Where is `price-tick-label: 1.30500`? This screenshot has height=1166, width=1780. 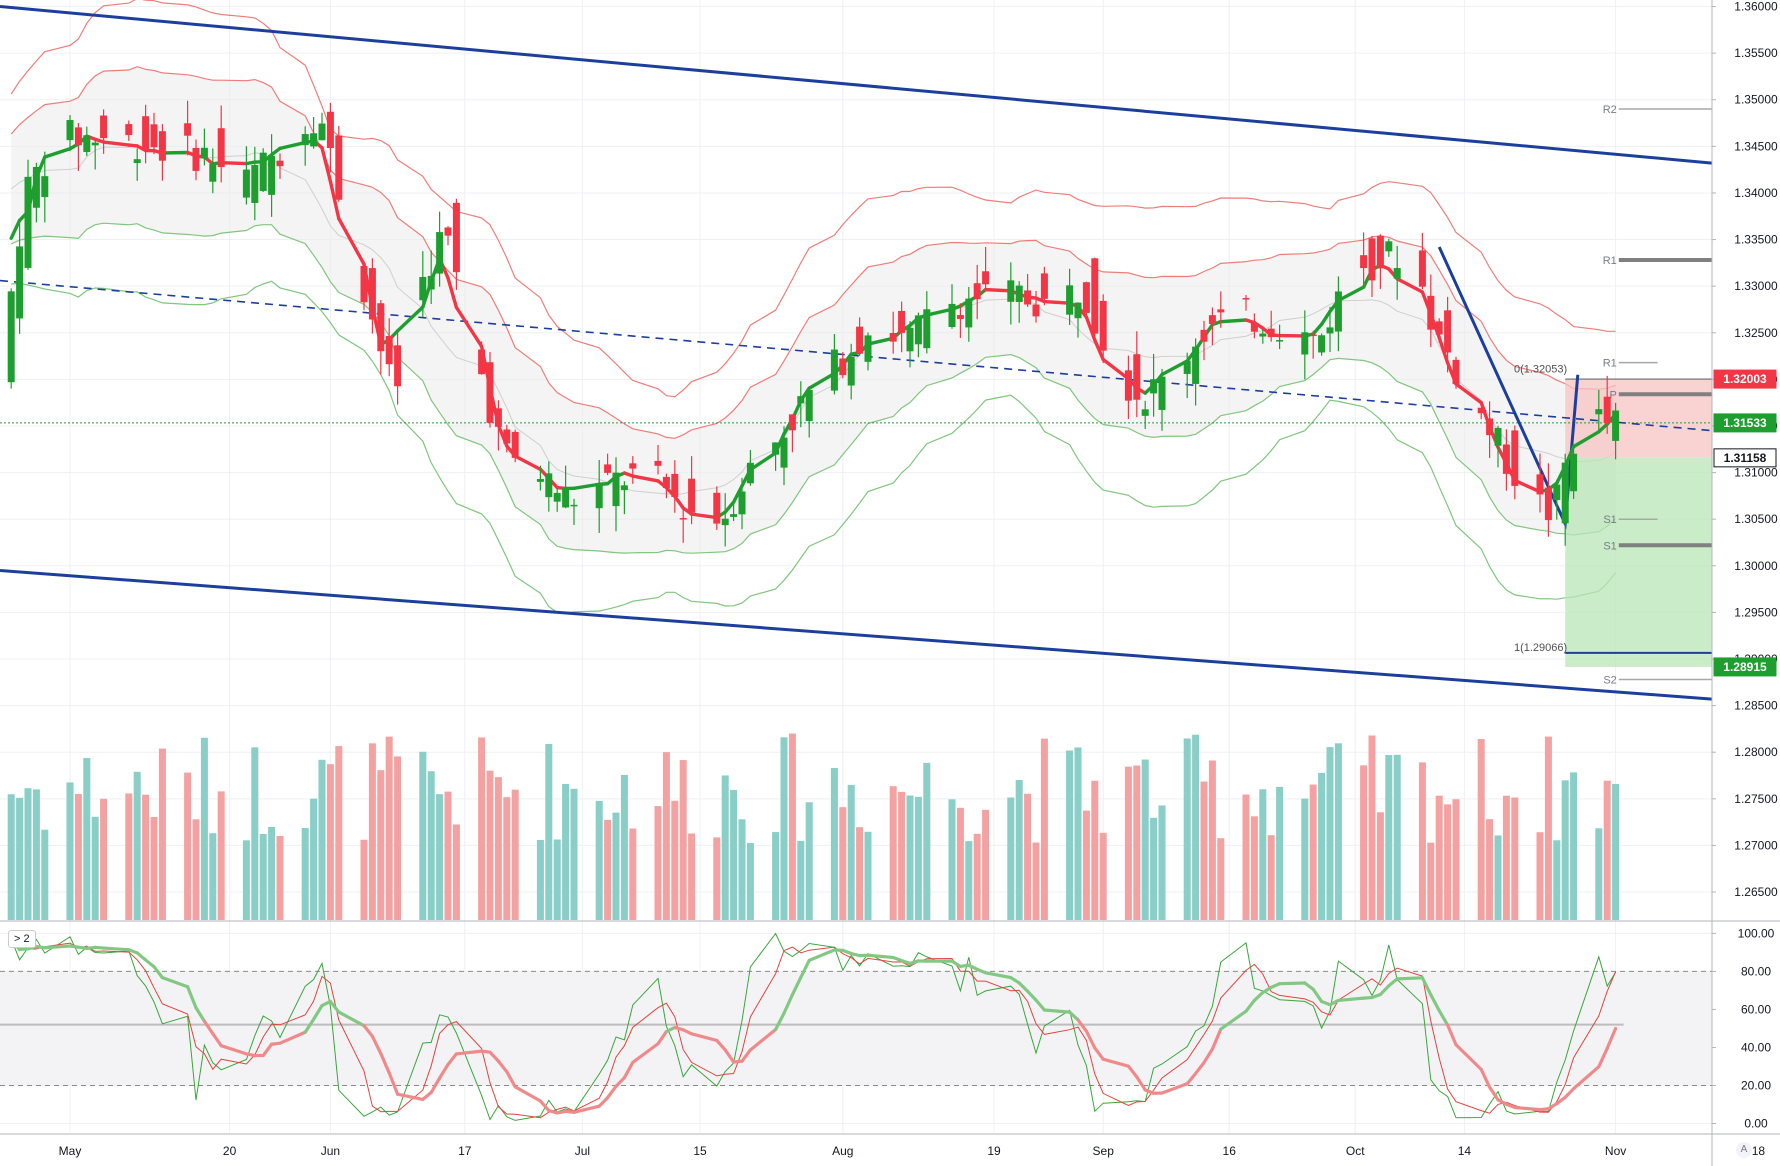 price-tick-label: 1.30500 is located at coordinates (1756, 519).